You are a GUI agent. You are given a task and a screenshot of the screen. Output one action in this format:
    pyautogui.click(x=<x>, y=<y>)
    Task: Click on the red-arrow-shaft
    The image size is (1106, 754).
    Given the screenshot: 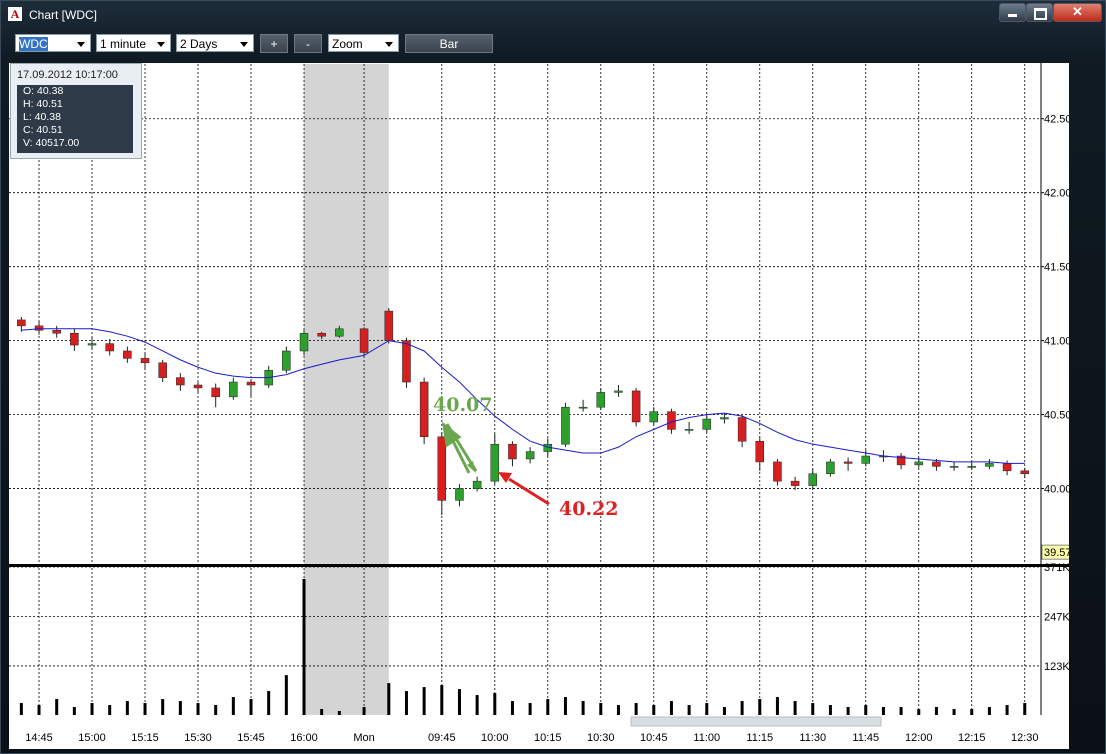 What is the action you would take?
    pyautogui.click(x=529, y=491)
    